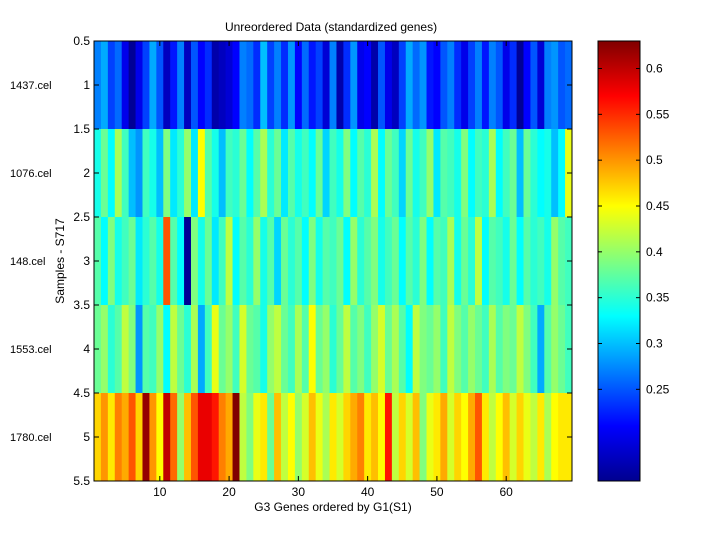  What do you see at coordinates (60, 261) in the screenshot?
I see `y-axis-label: Samples - S717` at bounding box center [60, 261].